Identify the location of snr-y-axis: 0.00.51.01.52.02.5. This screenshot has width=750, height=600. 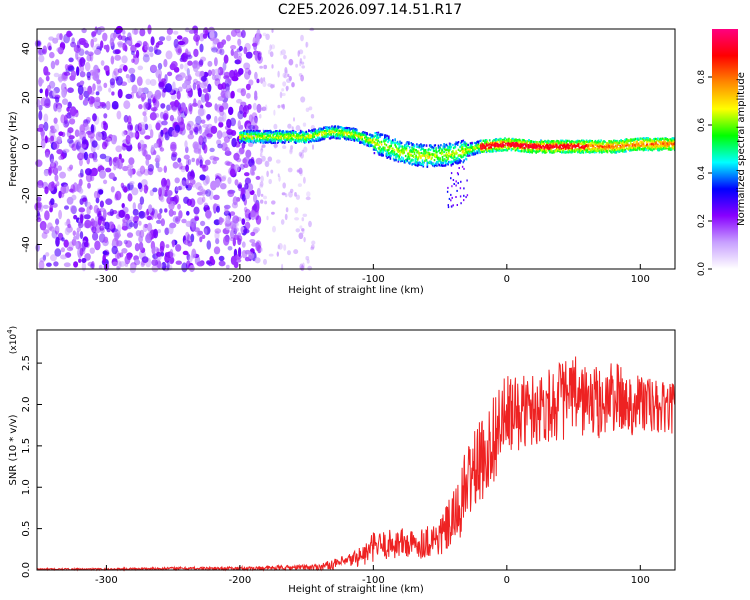
(31, 466).